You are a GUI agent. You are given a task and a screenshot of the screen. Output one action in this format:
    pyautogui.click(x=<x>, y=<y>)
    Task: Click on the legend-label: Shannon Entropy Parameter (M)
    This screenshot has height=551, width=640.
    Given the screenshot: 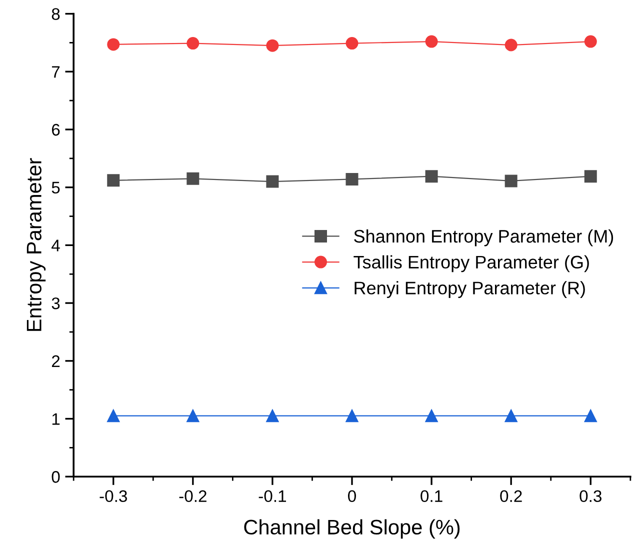 What is the action you would take?
    pyautogui.click(x=484, y=237)
    